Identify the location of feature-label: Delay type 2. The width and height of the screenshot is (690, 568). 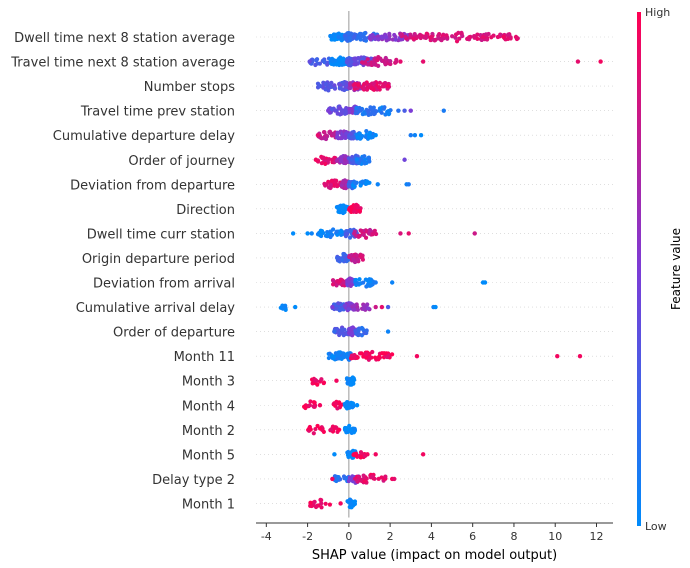
(193, 480).